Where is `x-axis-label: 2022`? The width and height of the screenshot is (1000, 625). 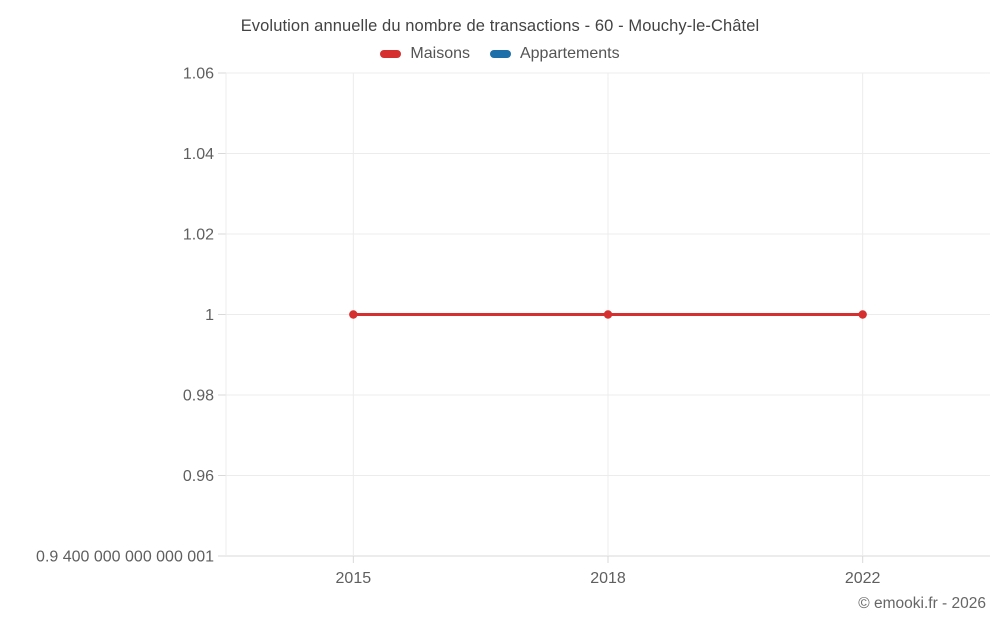
x-axis-label: 2022 is located at coordinates (863, 578).